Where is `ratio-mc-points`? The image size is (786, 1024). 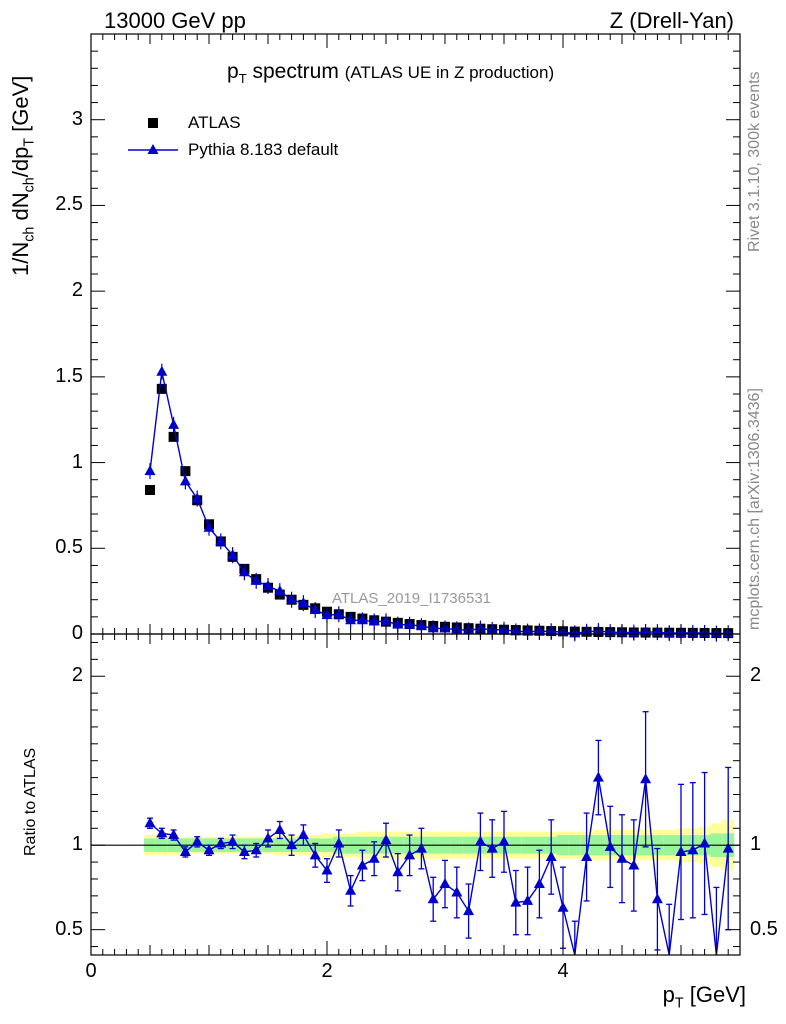 ratio-mc-points is located at coordinates (439, 843).